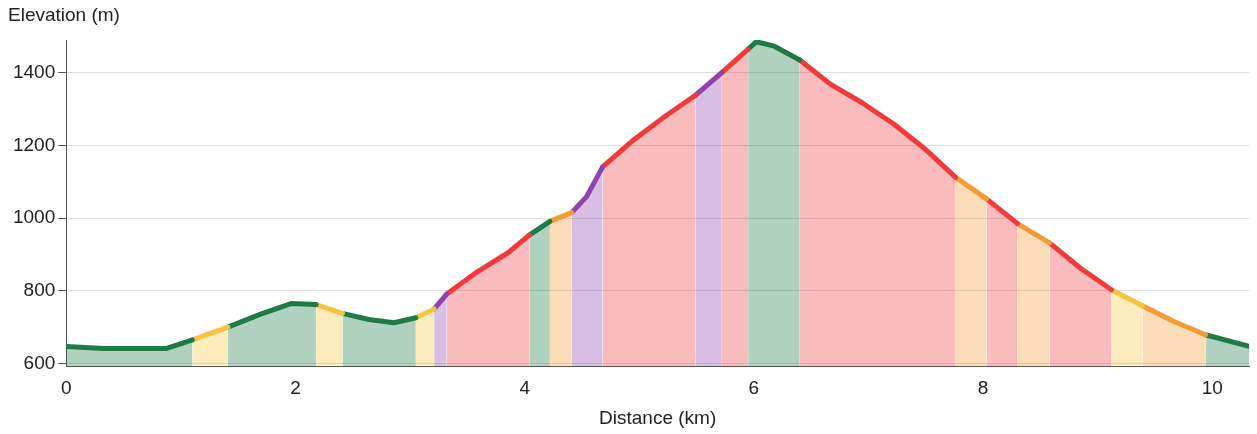  Describe the element at coordinates (66, 388) in the screenshot. I see `x-tick-label: 0` at that location.